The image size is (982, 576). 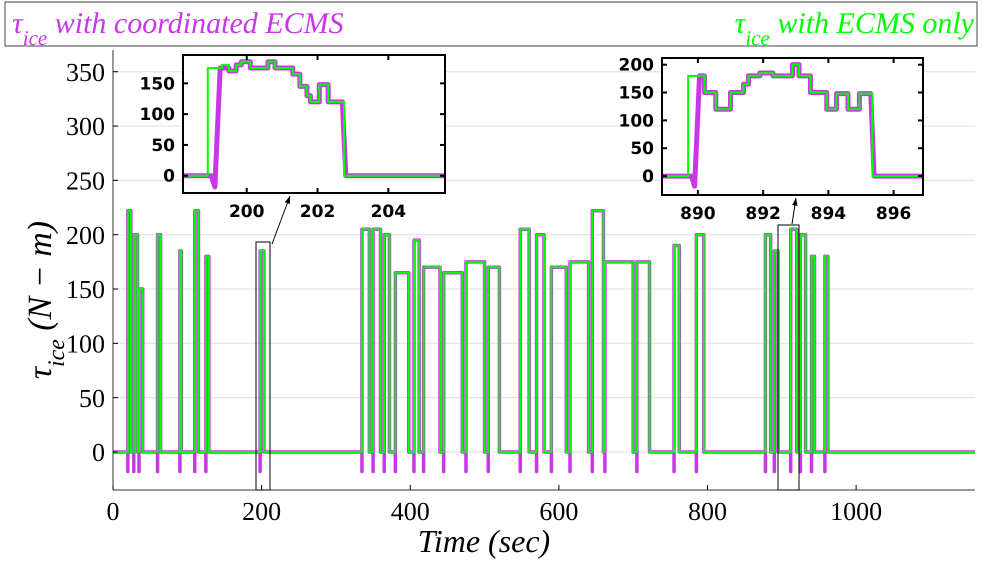 What do you see at coordinates (856, 511) in the screenshot?
I see `x-tick-label: 1000` at bounding box center [856, 511].